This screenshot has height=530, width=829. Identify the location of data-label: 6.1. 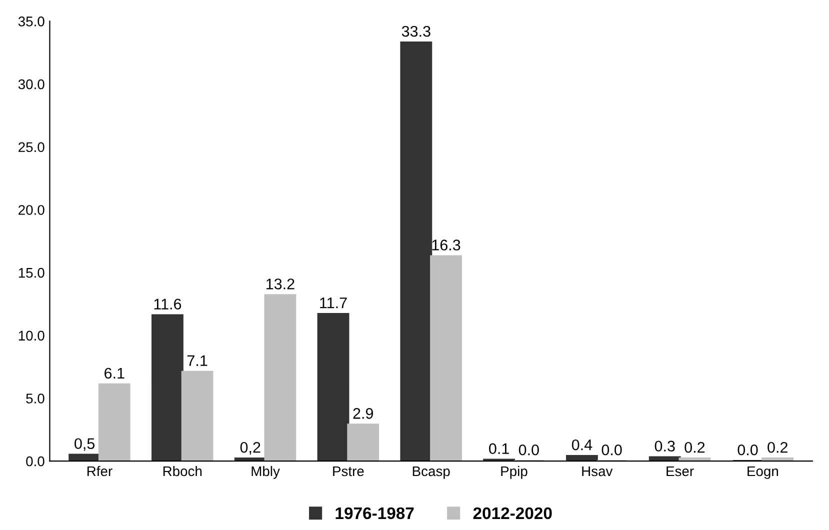
(114, 373).